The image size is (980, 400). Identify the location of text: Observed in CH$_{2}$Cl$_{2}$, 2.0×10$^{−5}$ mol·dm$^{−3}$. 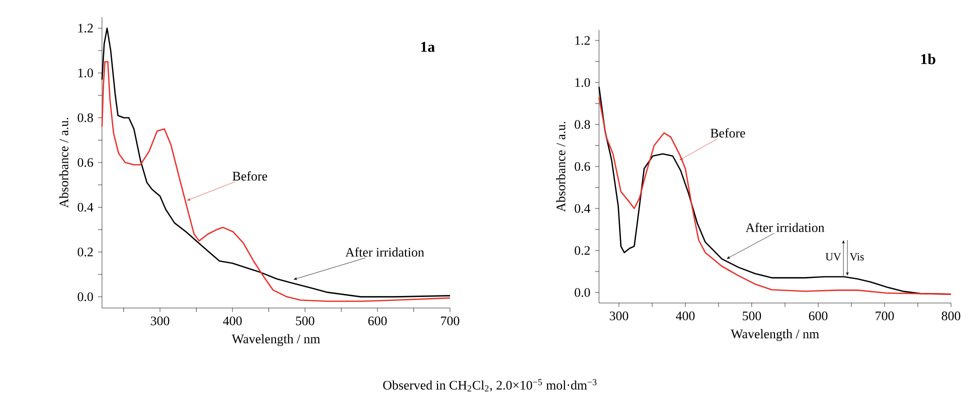
(490, 385).